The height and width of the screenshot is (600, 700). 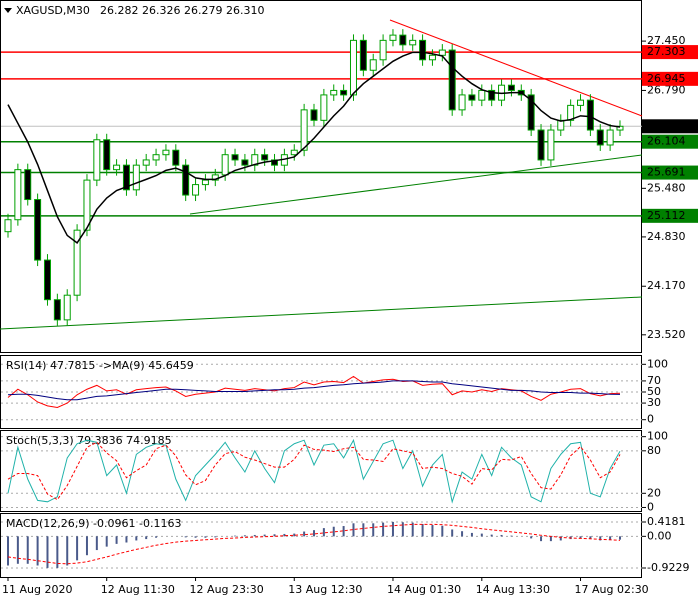 What do you see at coordinates (516, 68) in the screenshot?
I see `resistance-trendline` at bounding box center [516, 68].